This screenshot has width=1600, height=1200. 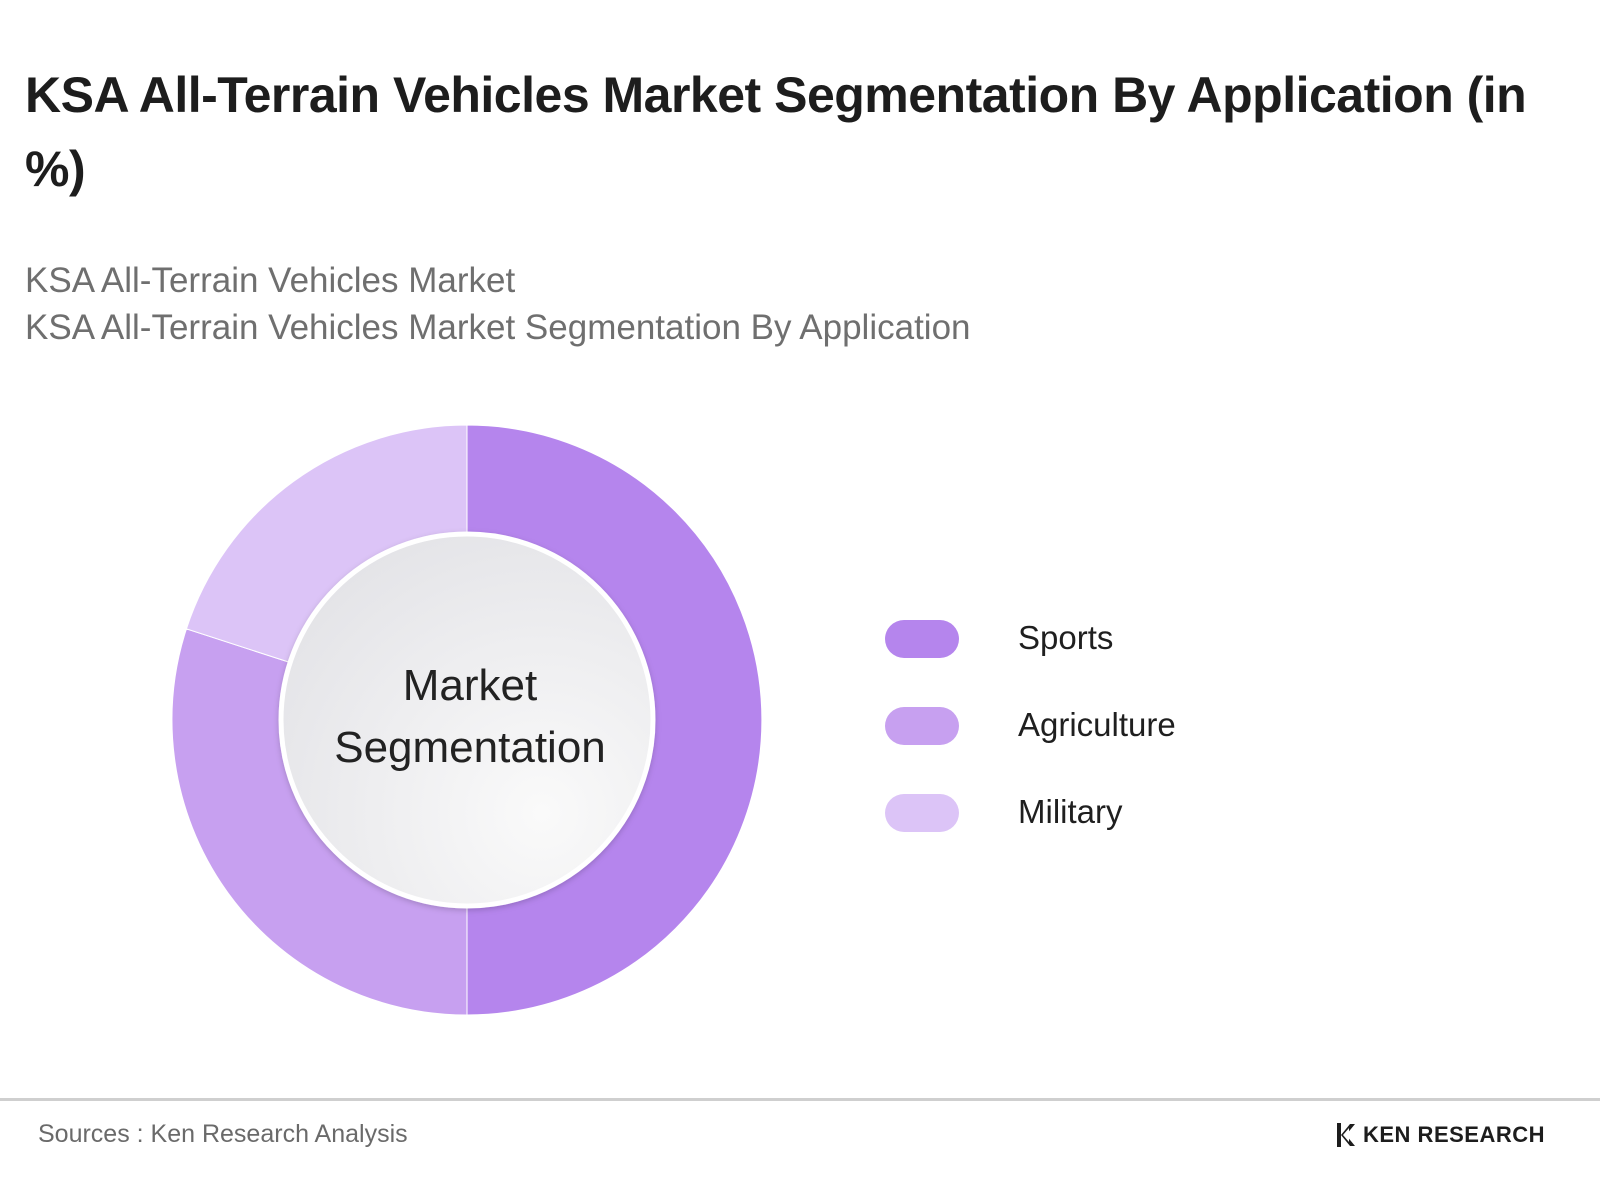 I want to click on center-label-line-2: Segmentation, so click(x=470, y=747).